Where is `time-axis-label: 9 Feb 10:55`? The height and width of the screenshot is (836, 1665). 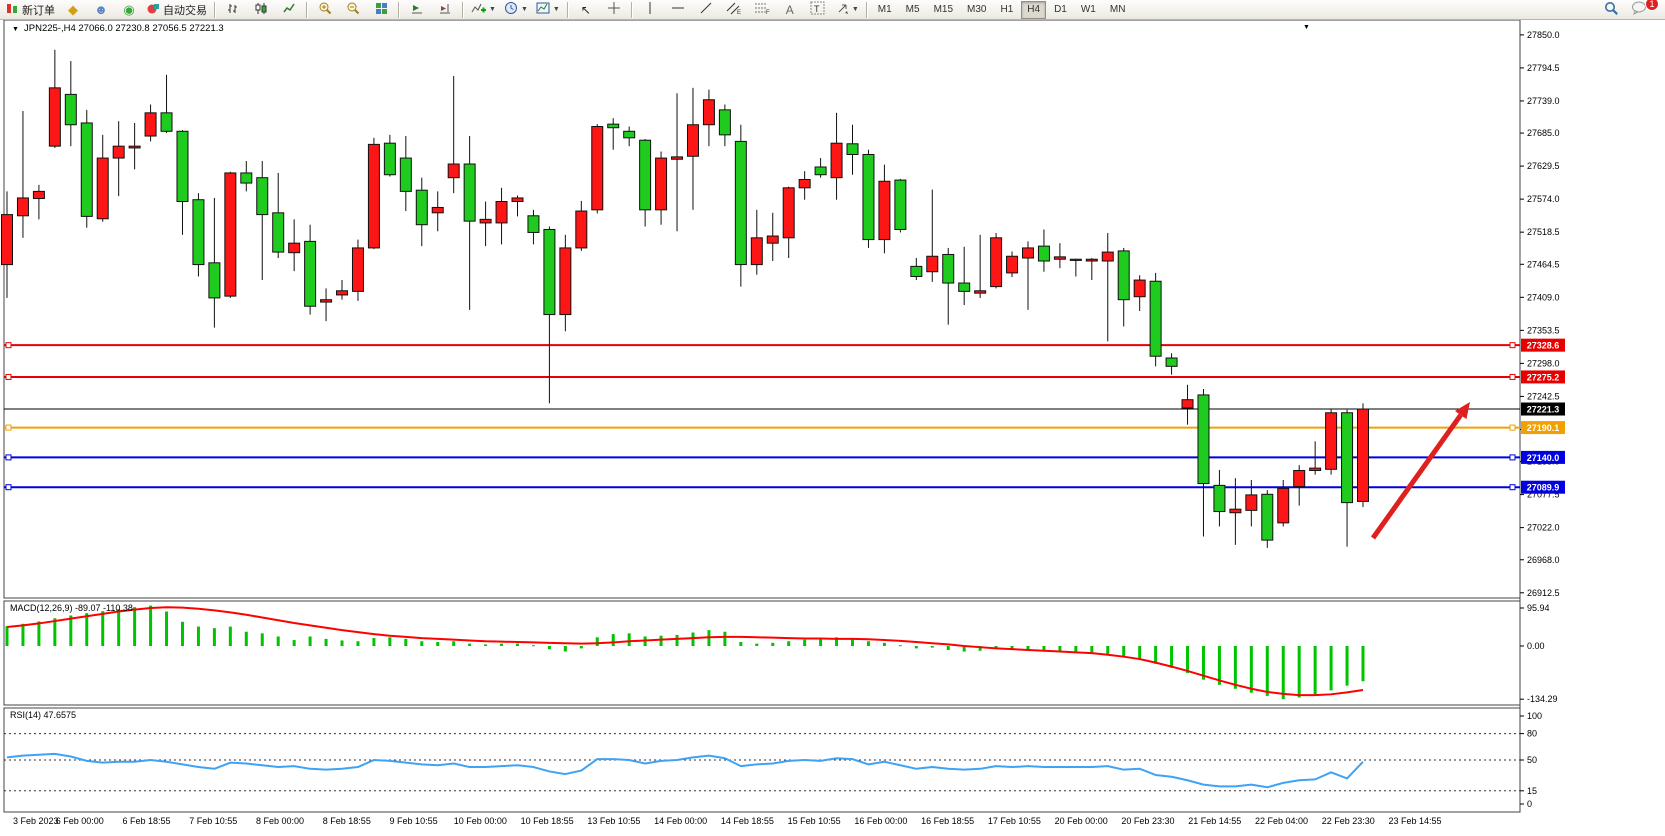 time-axis-label: 9 Feb 10:55 is located at coordinates (414, 821).